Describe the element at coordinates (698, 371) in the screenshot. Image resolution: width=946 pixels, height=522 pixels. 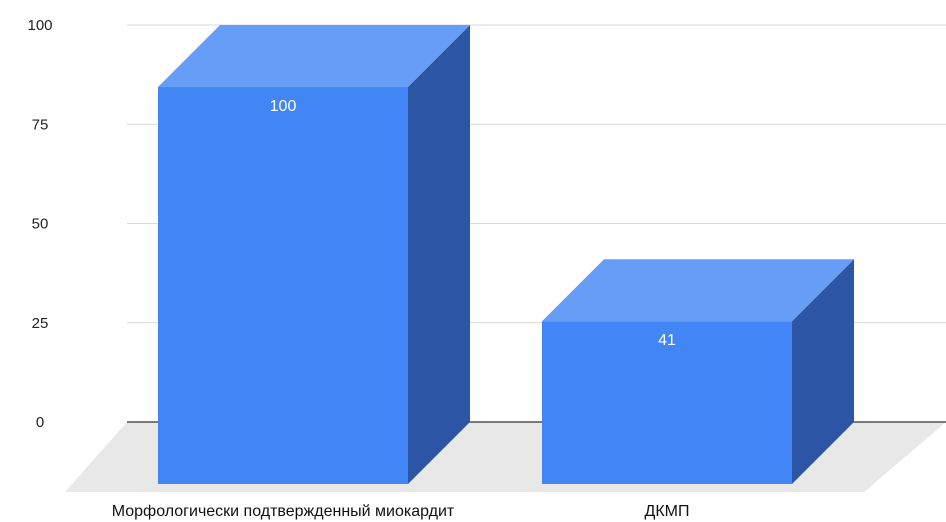
I see `bar-1: 41` at that location.